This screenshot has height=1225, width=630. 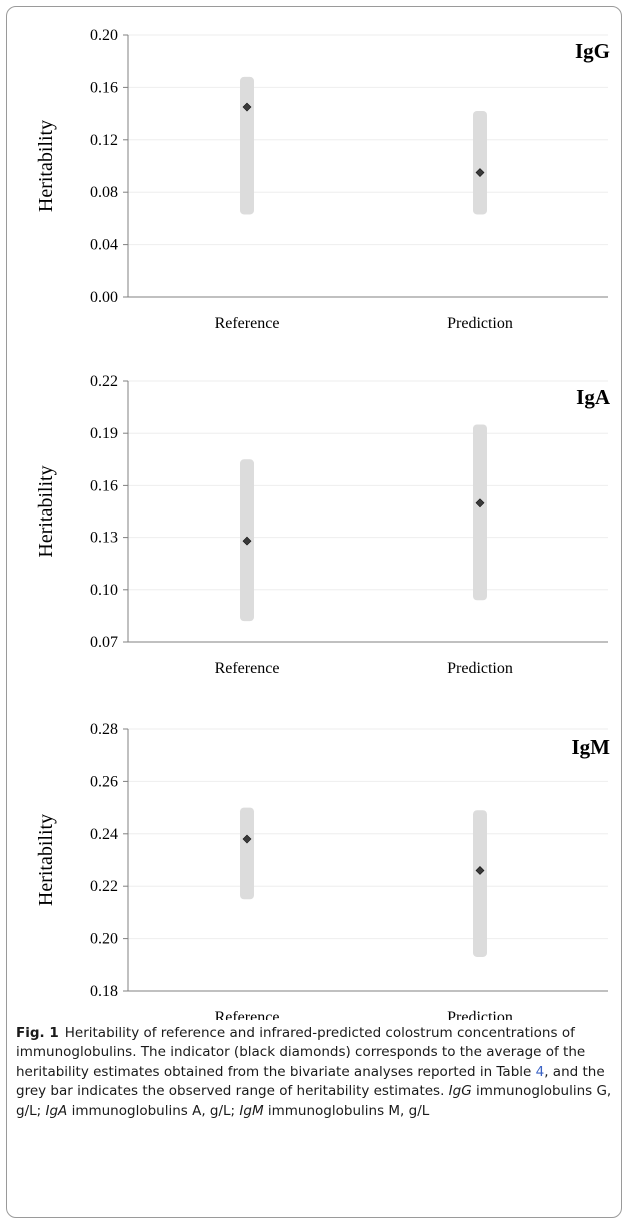 What do you see at coordinates (591, 747) in the screenshot?
I see `panel-title: IgM` at bounding box center [591, 747].